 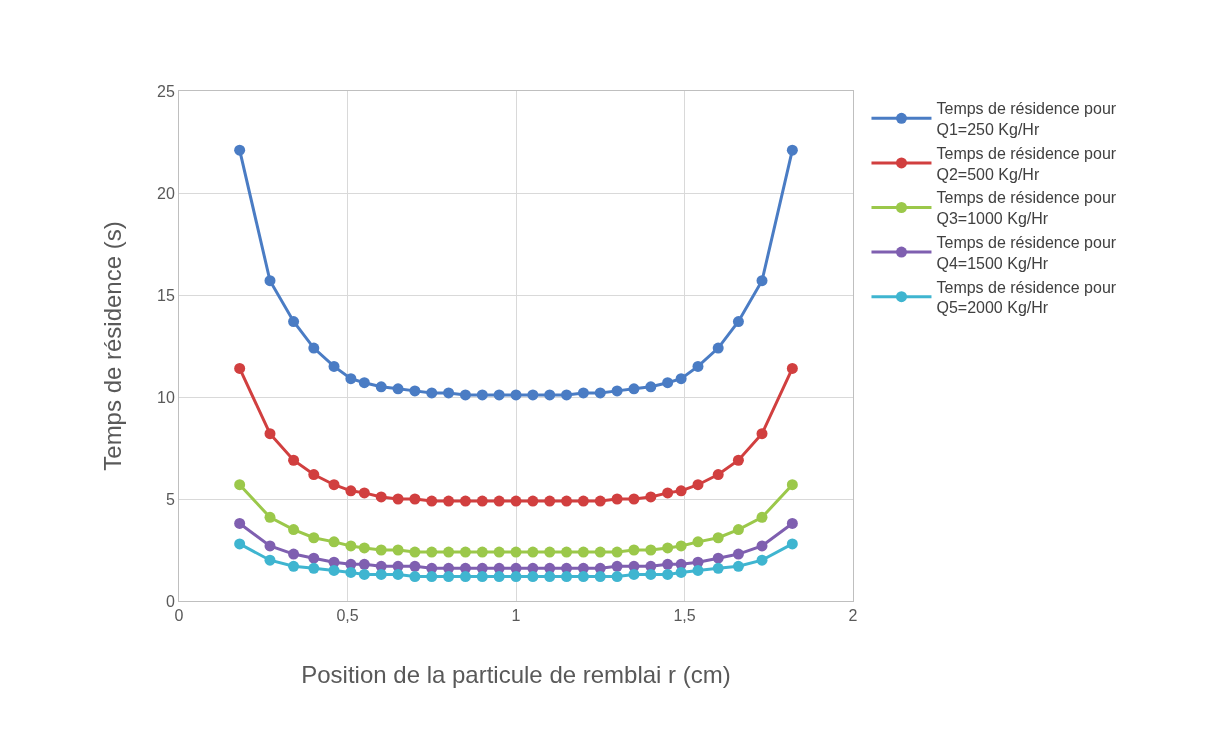 I want to click on legend-label: Temps de résidence pour Q3=1000 Kg/Hr, so click(x=1026, y=208).